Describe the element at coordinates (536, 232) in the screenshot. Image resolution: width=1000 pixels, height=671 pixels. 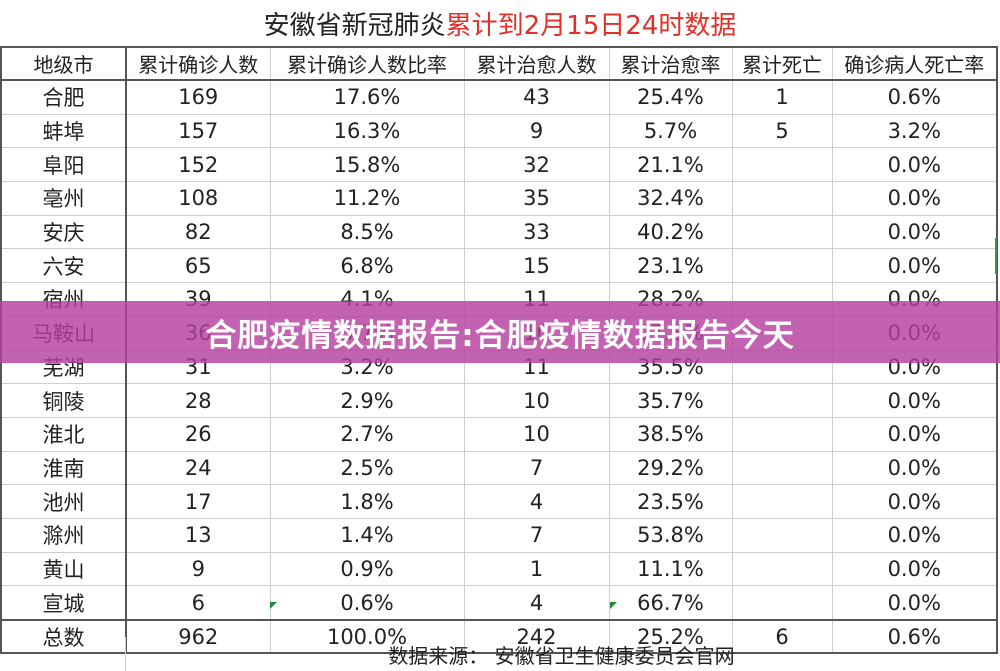
I see `cell-cured: 33` at that location.